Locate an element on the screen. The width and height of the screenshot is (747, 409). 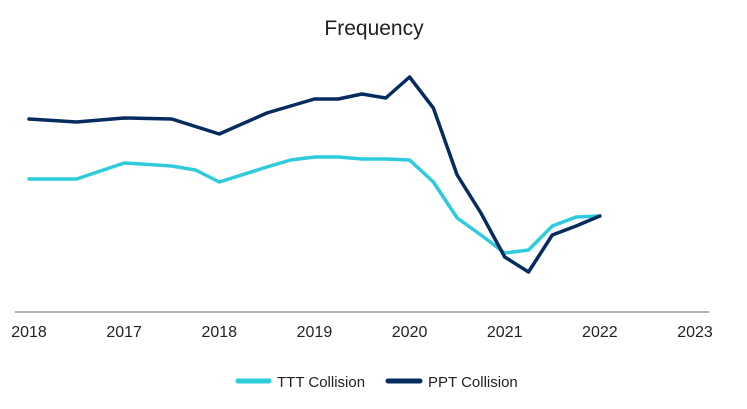
x-tick-label: 2022 is located at coordinates (600, 332).